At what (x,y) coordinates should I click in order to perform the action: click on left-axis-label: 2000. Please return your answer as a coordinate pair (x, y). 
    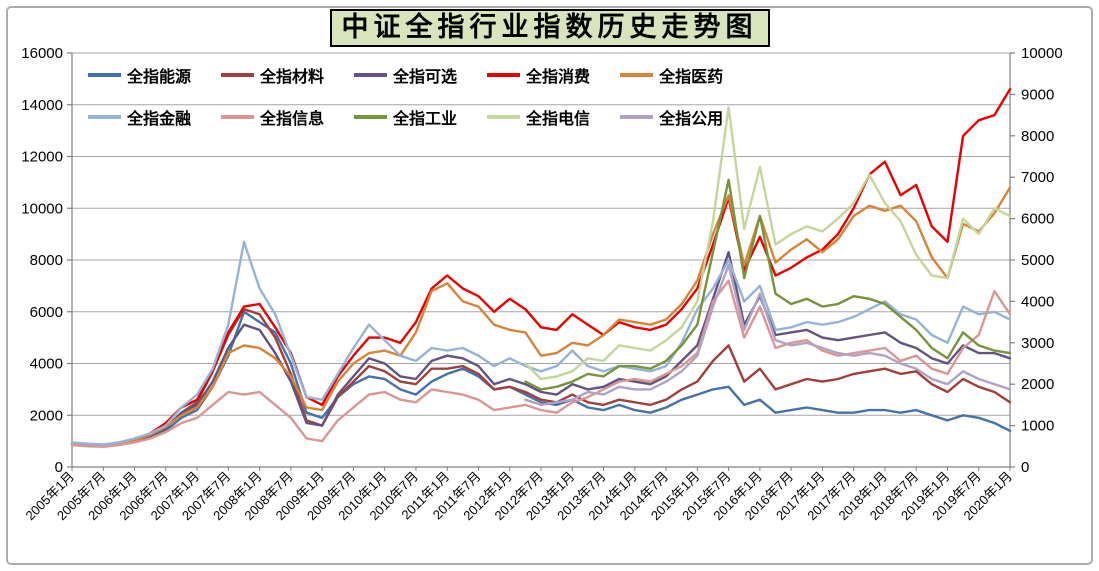
    Looking at the image, I should click on (46, 415).